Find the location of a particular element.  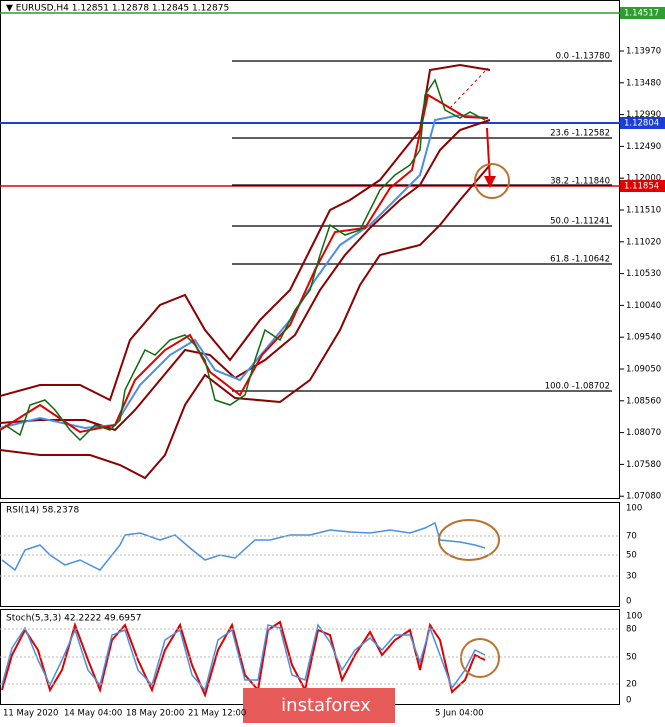

time-label: 14 May 04:00 is located at coordinates (93, 714).